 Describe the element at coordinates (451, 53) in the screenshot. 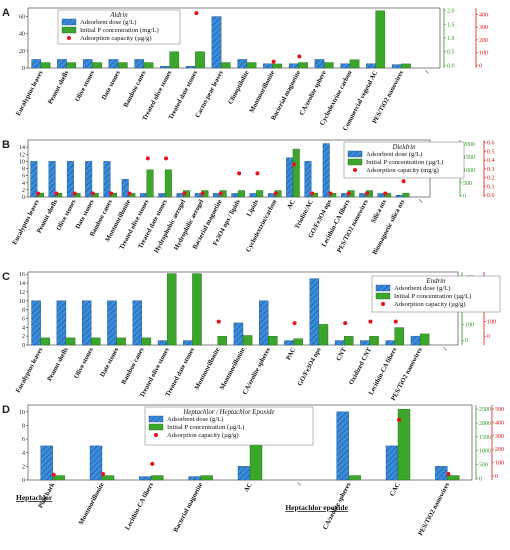

I see `right-green-tick-label: 0.5` at that location.